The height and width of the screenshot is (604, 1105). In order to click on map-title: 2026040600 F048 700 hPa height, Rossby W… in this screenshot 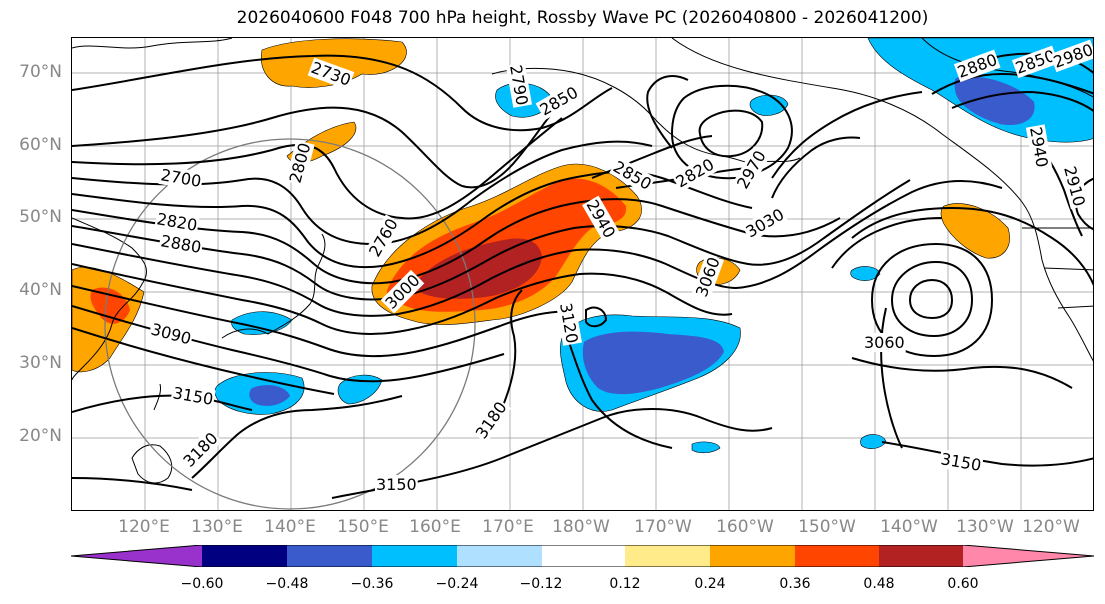, I will do `click(582, 18)`.